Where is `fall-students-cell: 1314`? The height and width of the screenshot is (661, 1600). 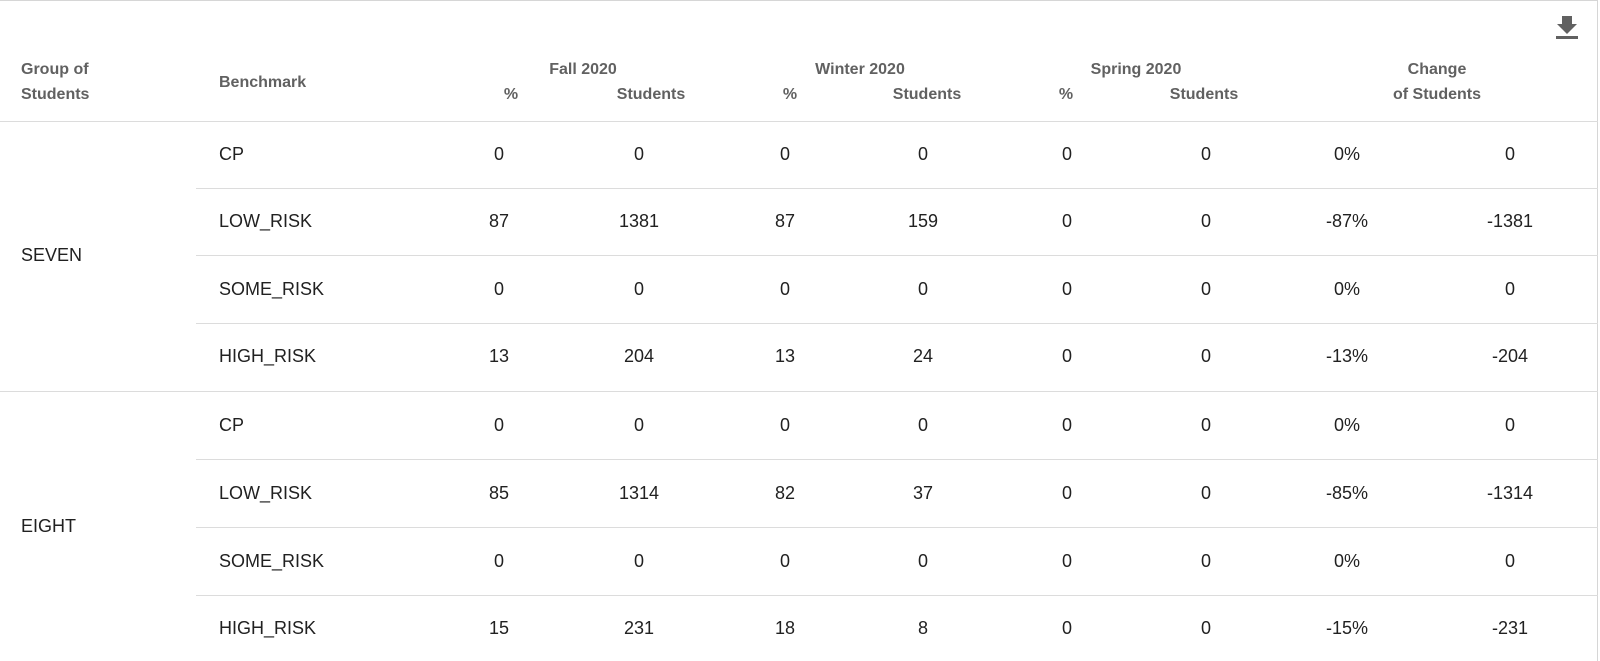 fall-students-cell: 1314 is located at coordinates (639, 493).